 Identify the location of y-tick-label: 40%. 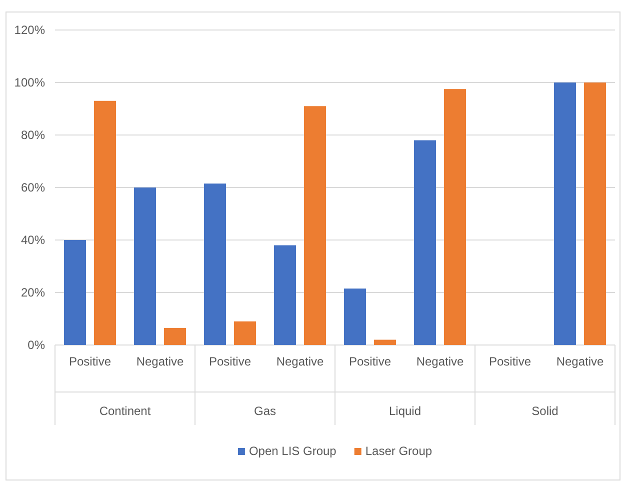
(33, 239).